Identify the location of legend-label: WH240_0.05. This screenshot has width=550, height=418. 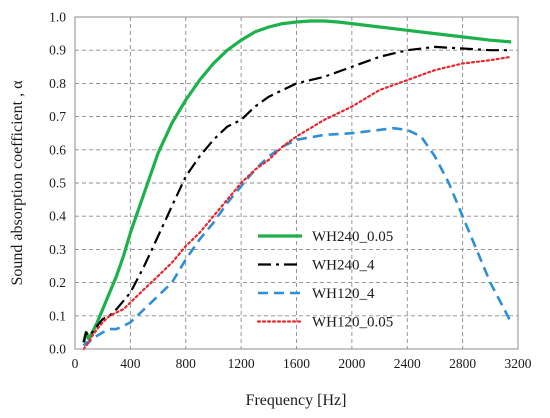
(352, 237).